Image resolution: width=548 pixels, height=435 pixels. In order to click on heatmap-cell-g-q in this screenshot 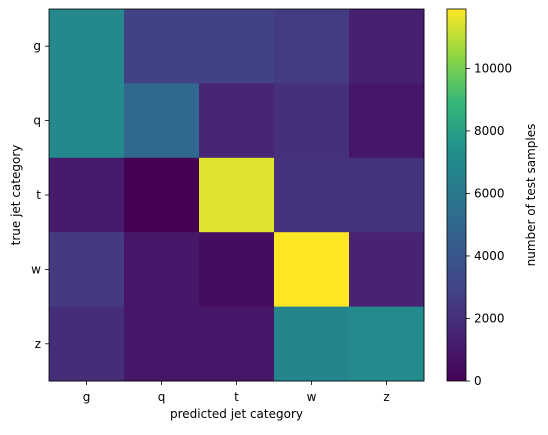, I will do `click(162, 46)`.